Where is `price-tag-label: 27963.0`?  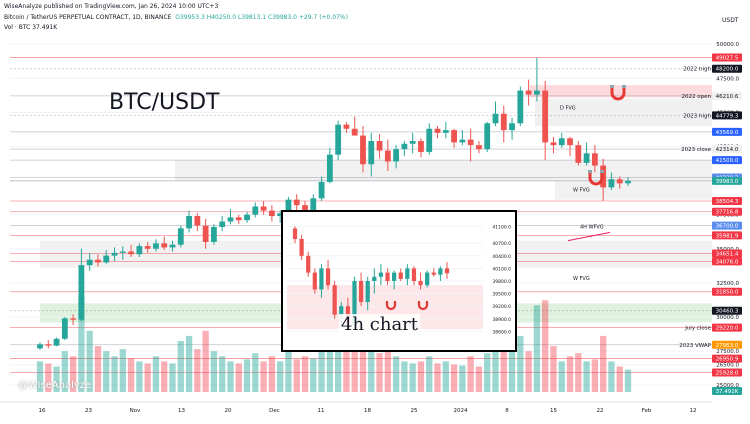
price-tag-label: 27963.0 is located at coordinates (727, 346).